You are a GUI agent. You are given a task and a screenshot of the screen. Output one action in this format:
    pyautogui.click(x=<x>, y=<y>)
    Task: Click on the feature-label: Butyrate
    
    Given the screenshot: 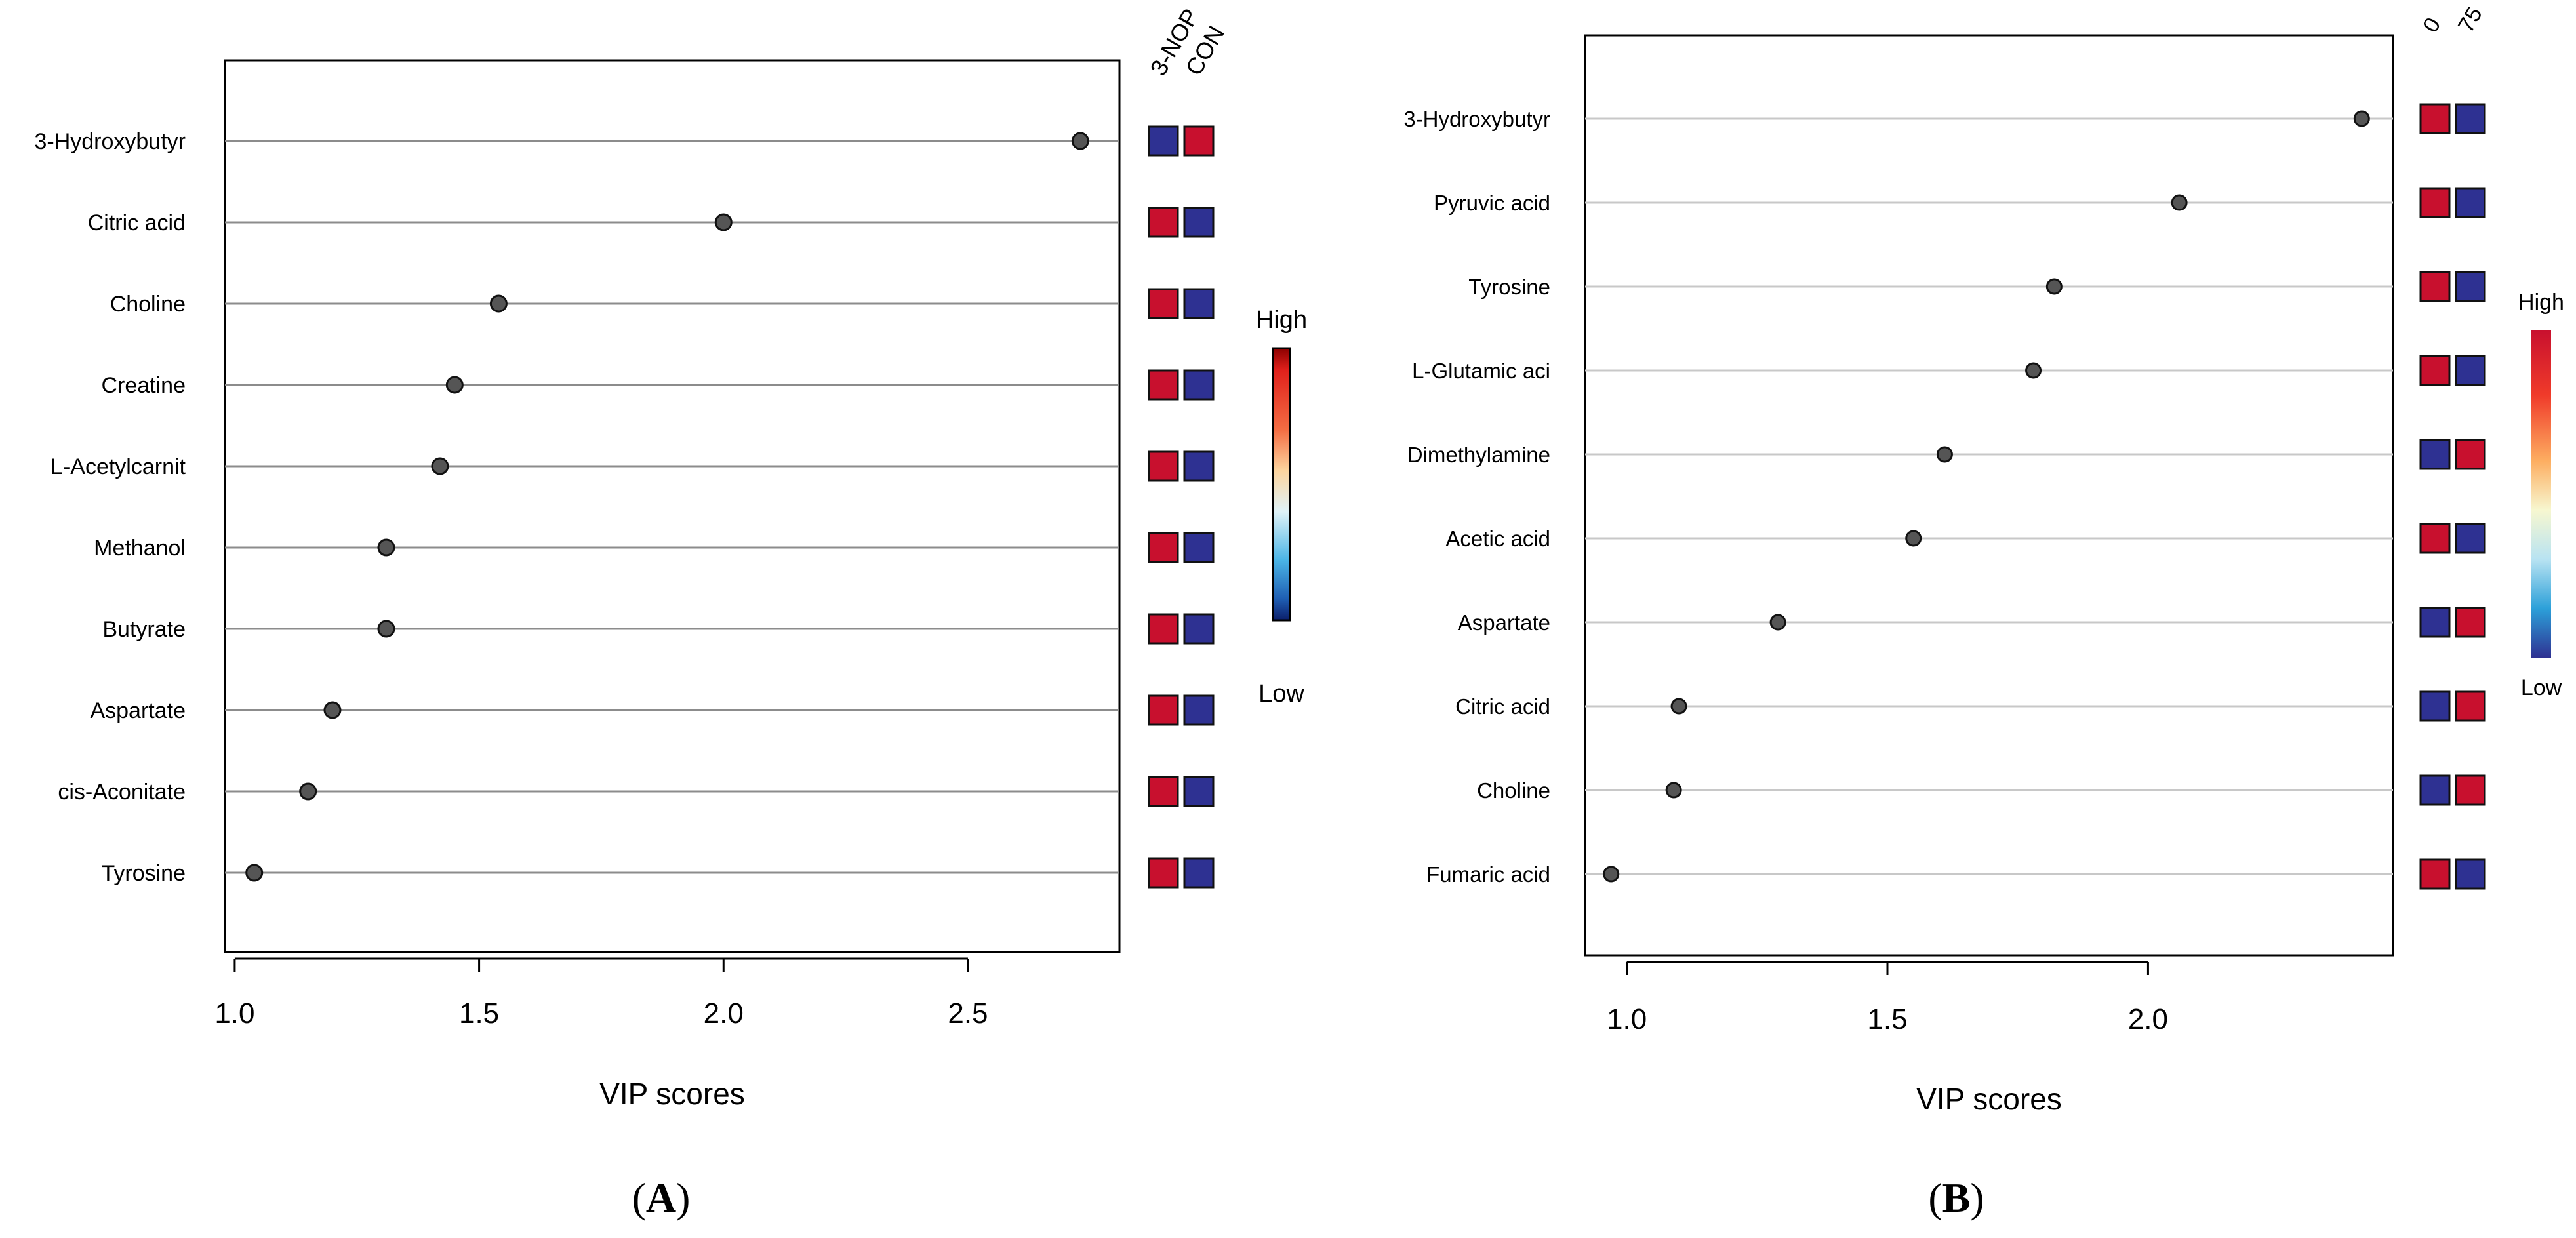 What is the action you would take?
    pyautogui.click(x=144, y=629)
    